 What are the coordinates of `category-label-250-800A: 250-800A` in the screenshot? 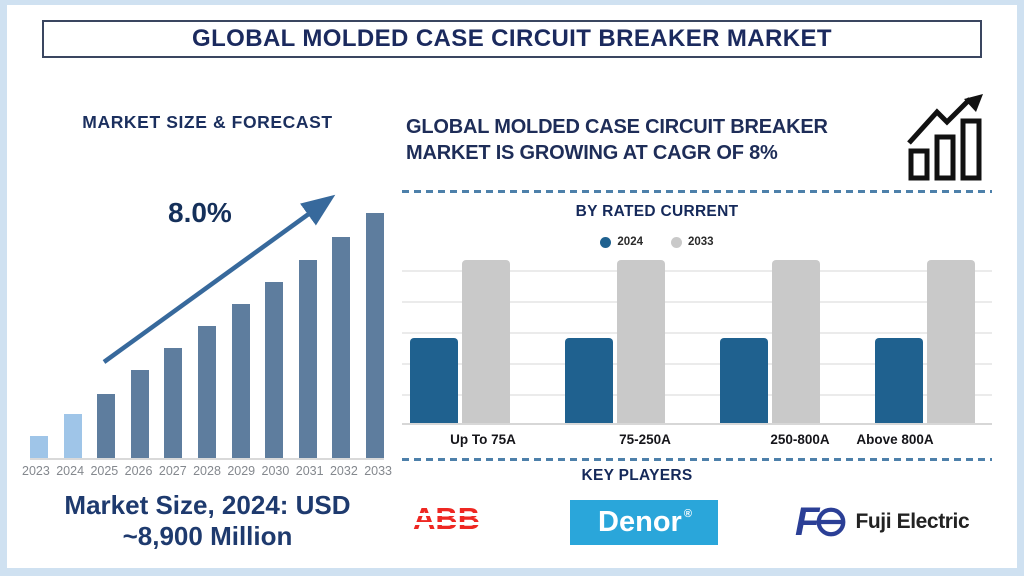 It's located at (800, 439).